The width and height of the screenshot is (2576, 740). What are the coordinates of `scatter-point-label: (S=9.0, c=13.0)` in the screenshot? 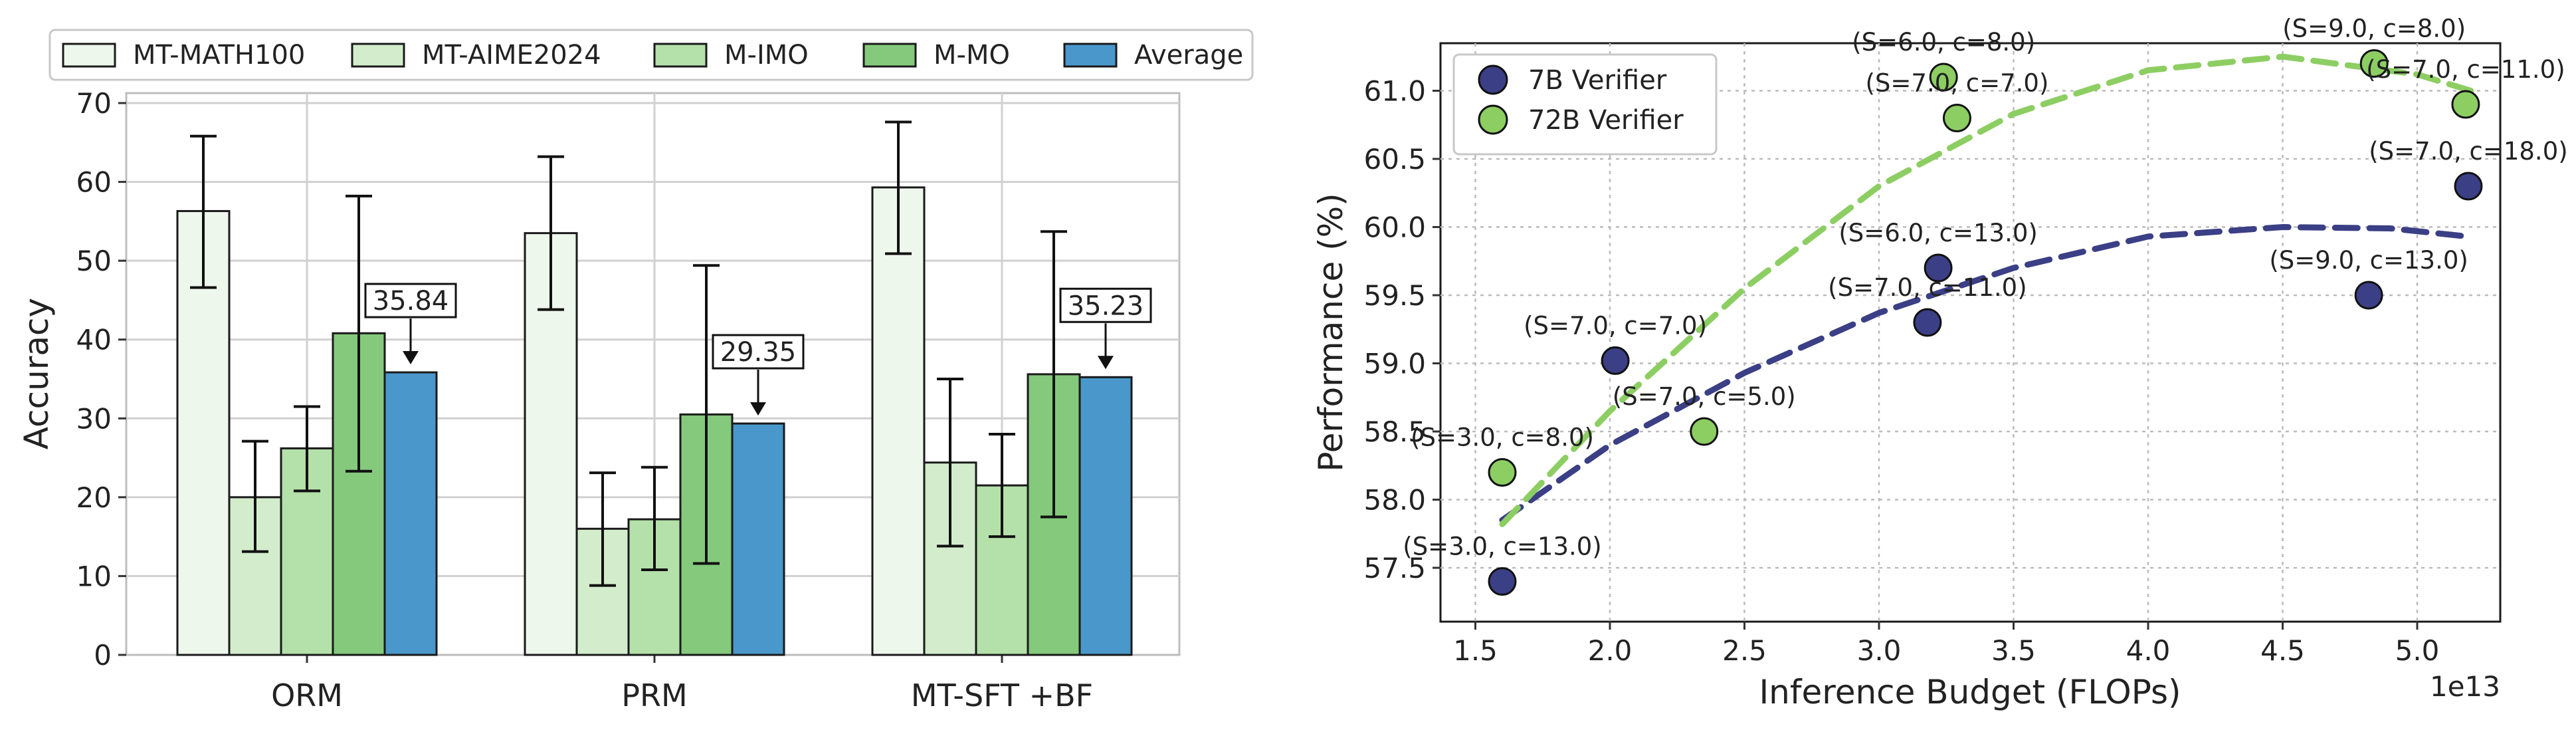 It's located at (2368, 261).